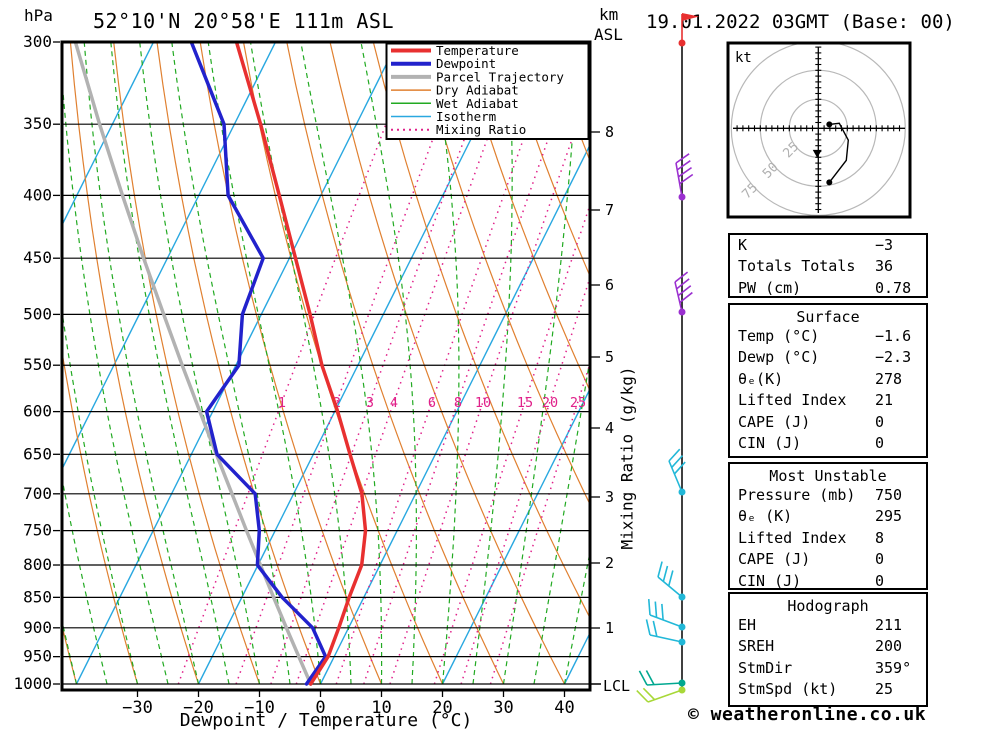  I want to click on pressure-tick-label: 500, so click(37, 313).